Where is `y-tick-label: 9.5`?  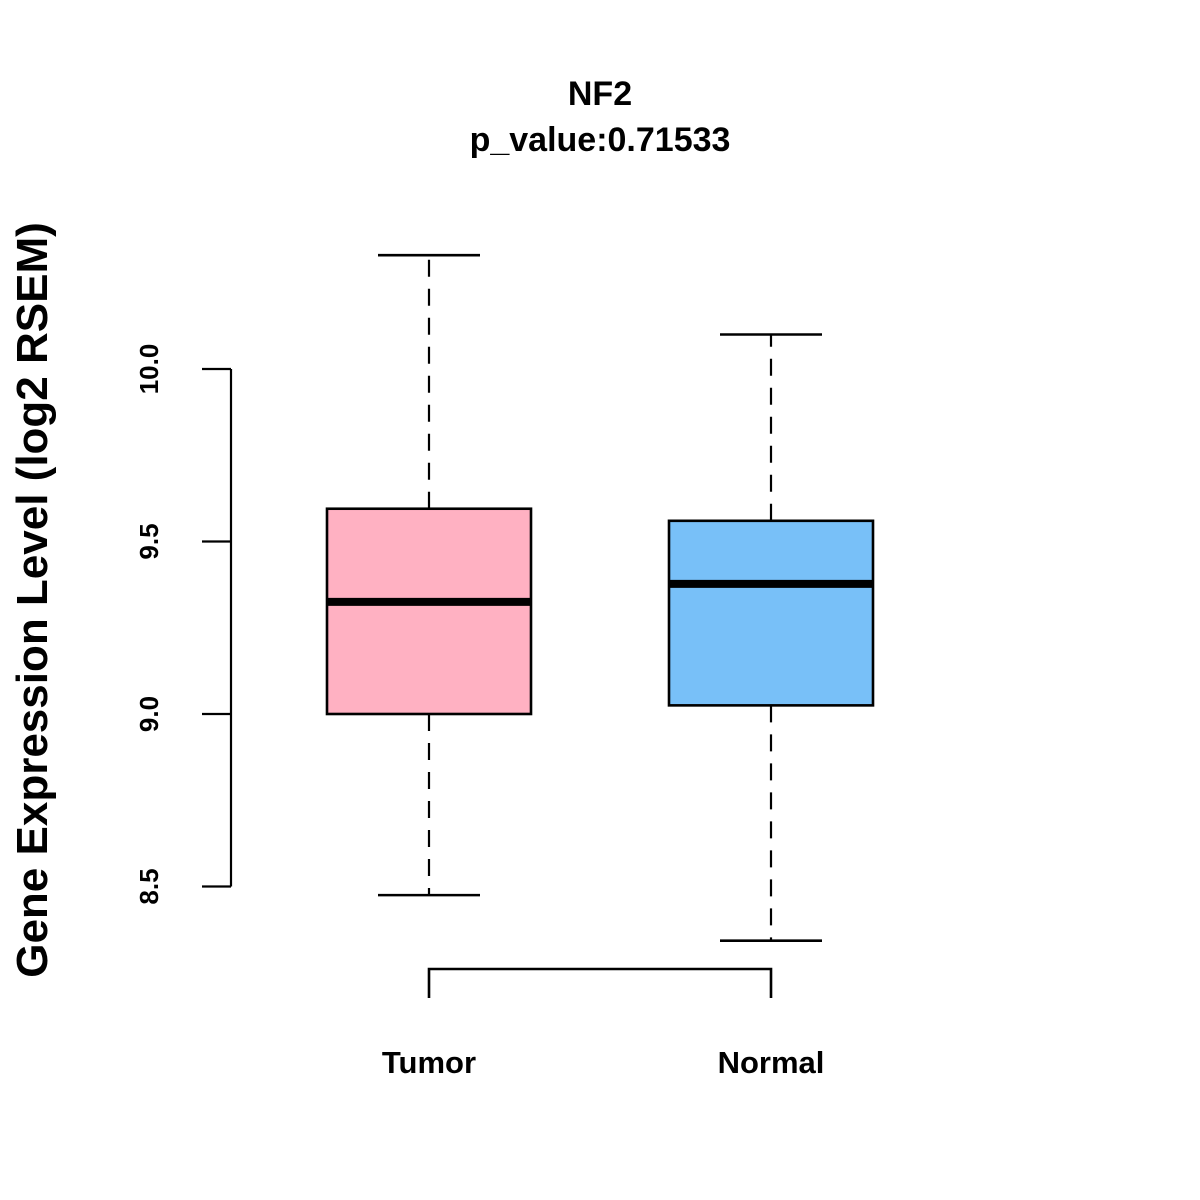
y-tick-label: 9.5 is located at coordinates (149, 541).